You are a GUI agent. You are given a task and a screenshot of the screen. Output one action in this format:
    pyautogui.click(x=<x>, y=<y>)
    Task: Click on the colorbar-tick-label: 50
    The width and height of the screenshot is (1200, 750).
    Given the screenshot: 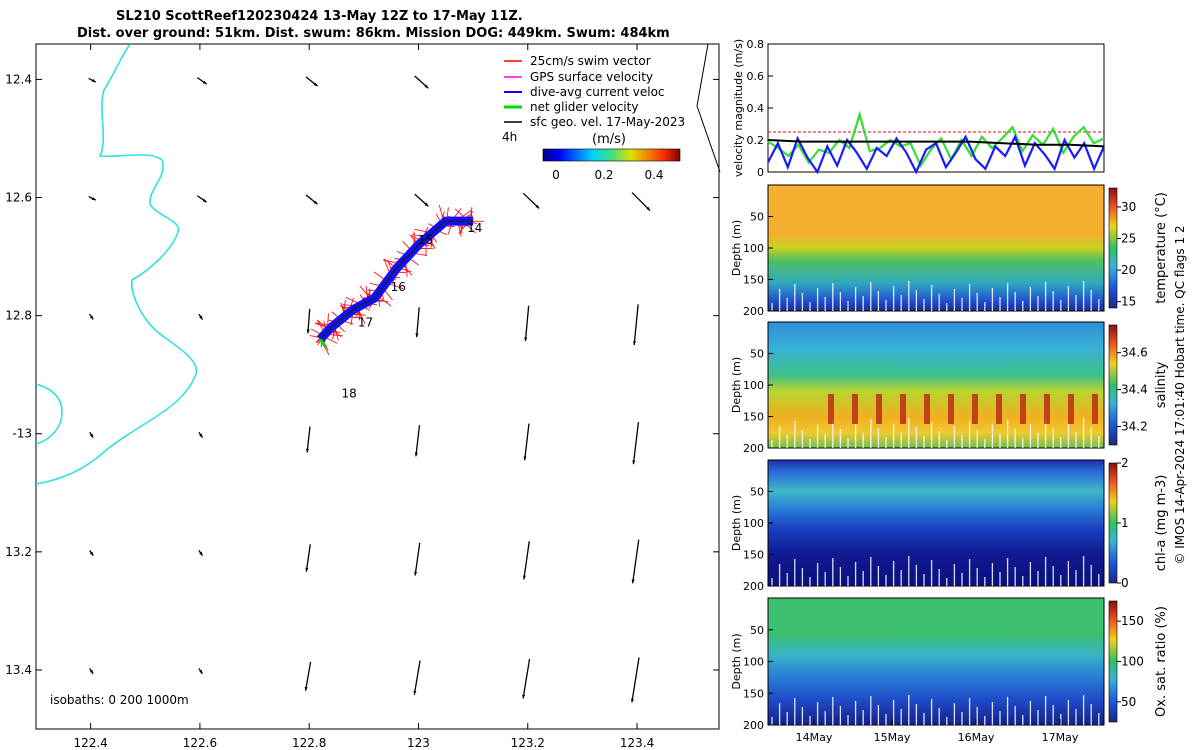 What is the action you would take?
    pyautogui.click(x=1128, y=702)
    